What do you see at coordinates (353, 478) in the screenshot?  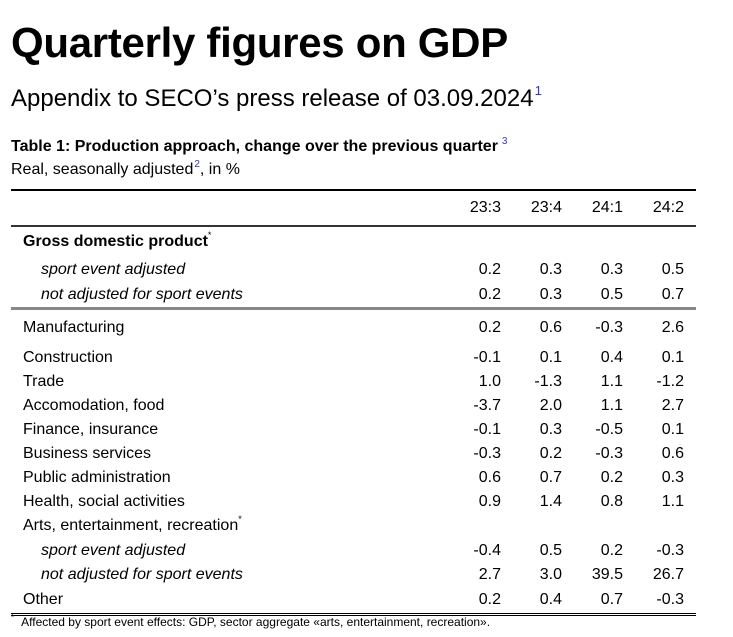 I see `table-row: Public administration 0.6 0.7 0.2 0.3` at bounding box center [353, 478].